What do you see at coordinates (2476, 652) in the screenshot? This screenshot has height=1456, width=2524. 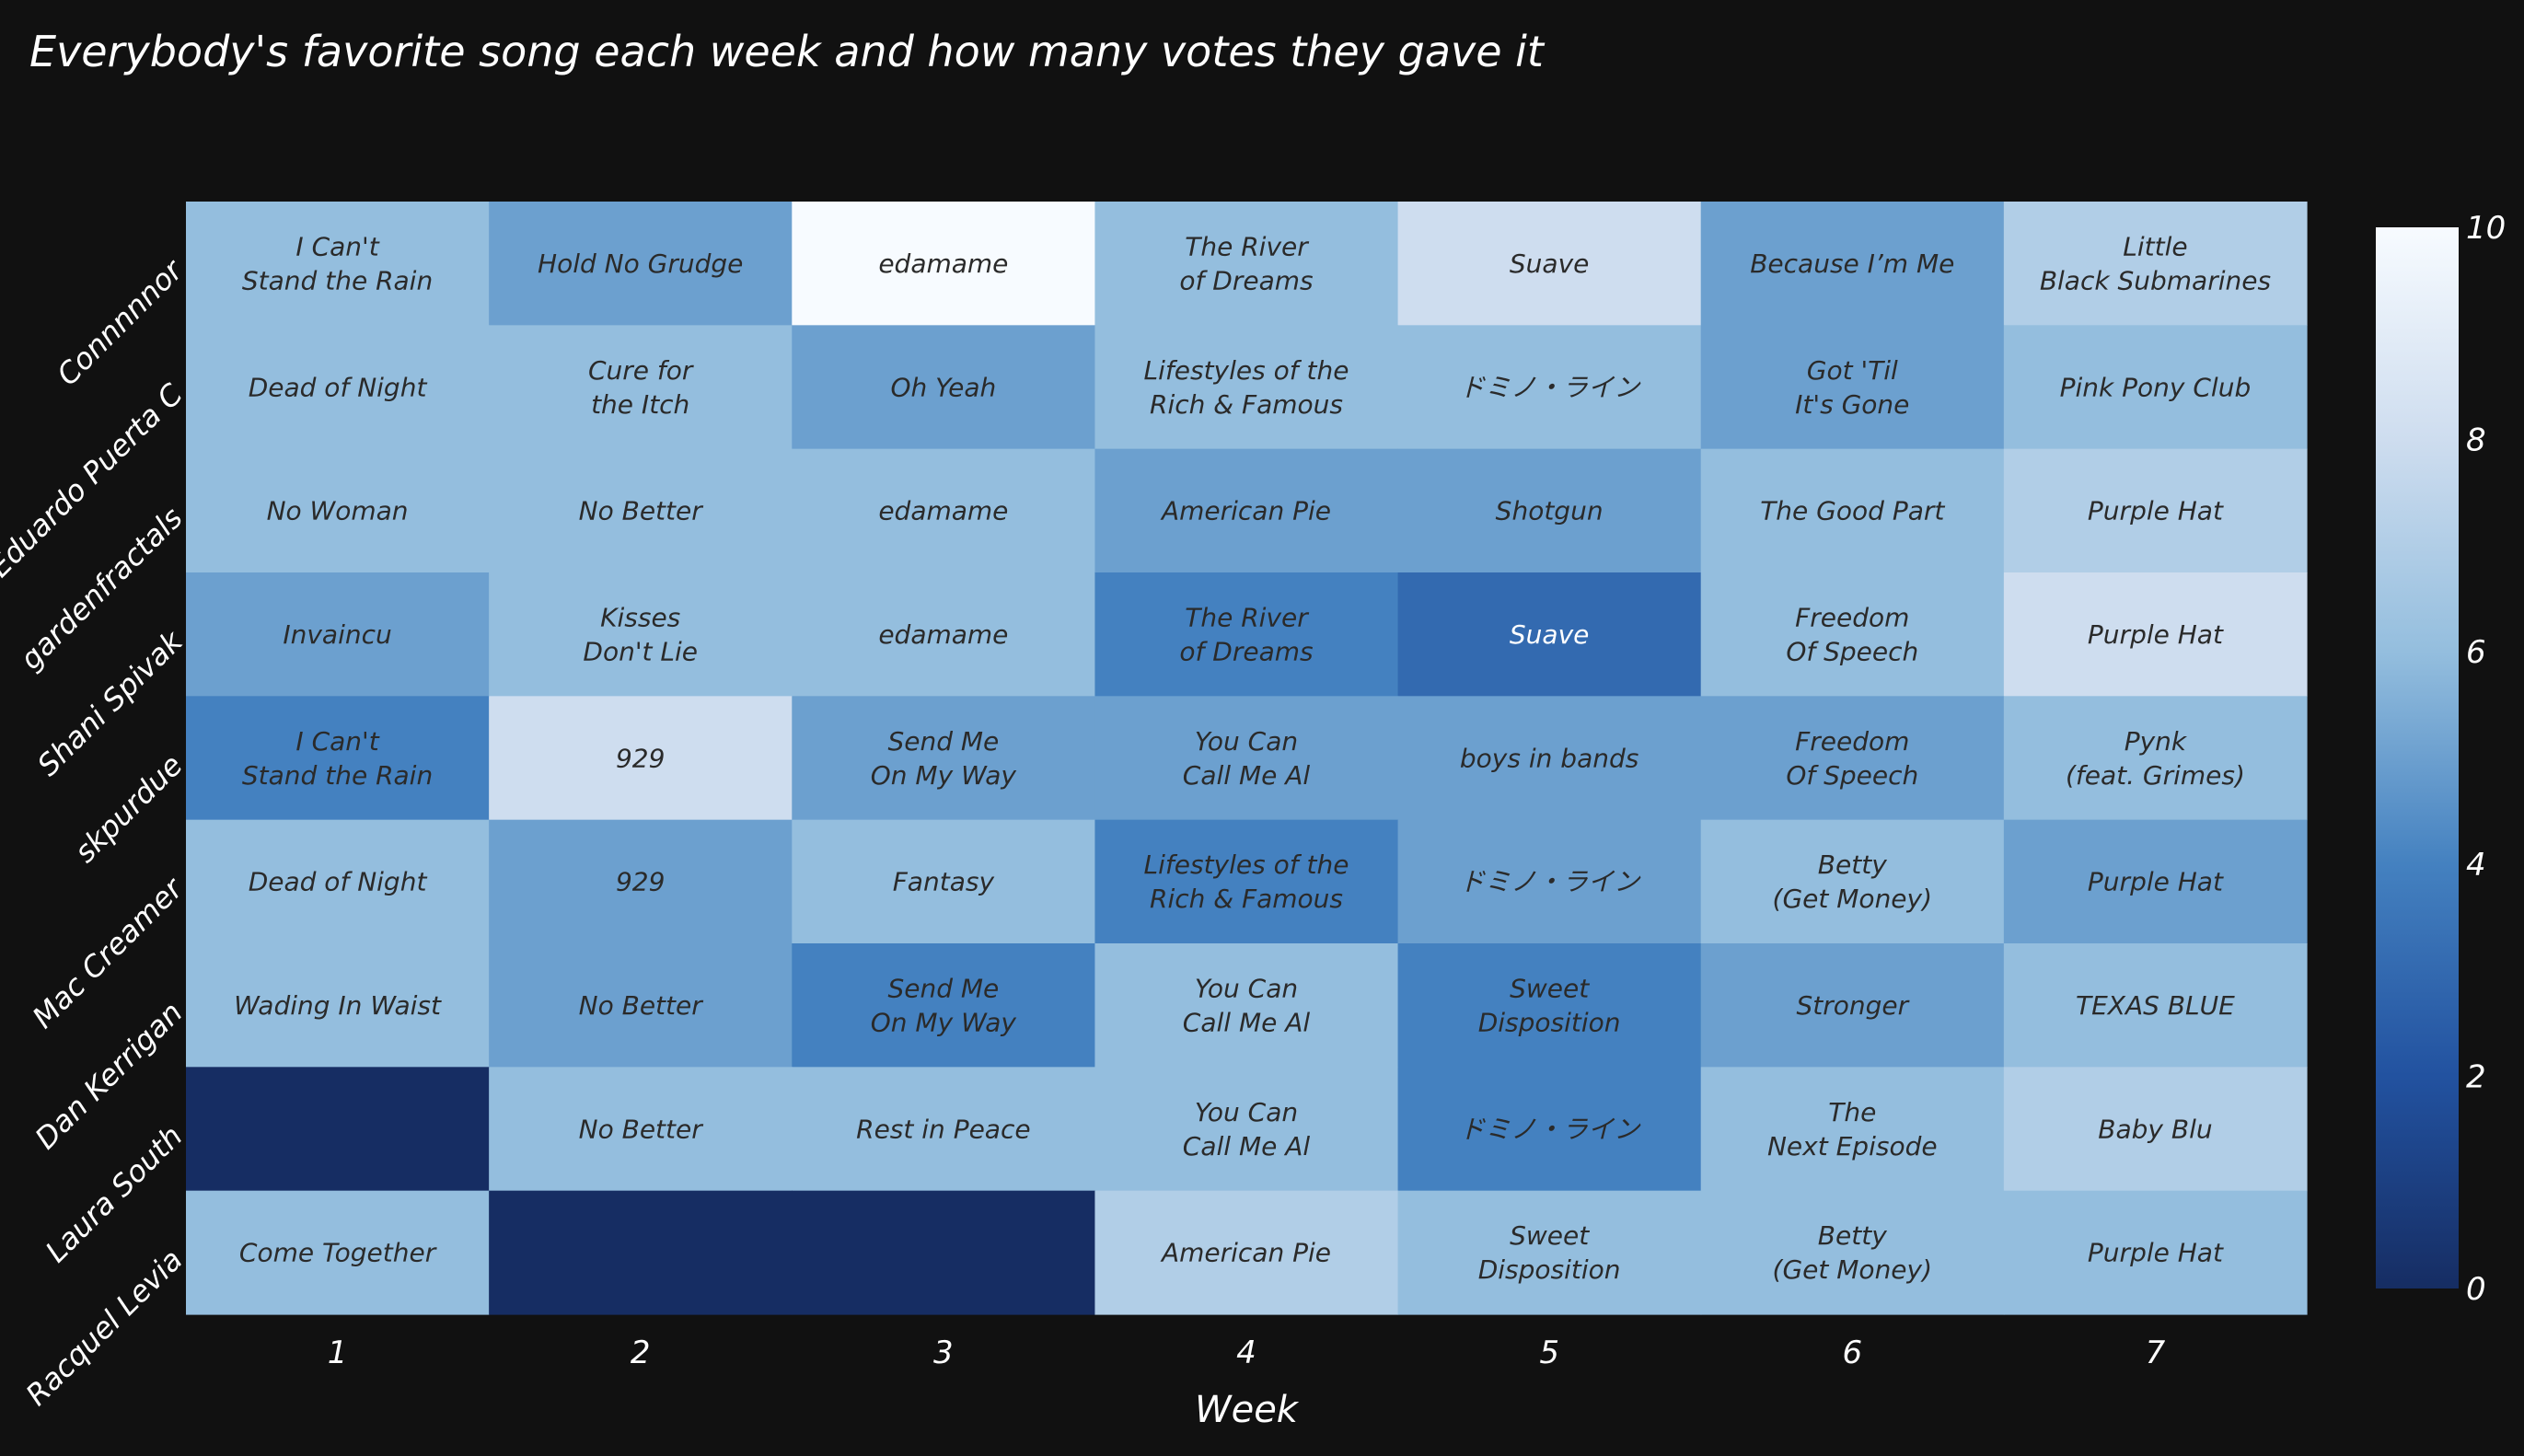 I see `colorbar-tick-6: 6` at bounding box center [2476, 652].